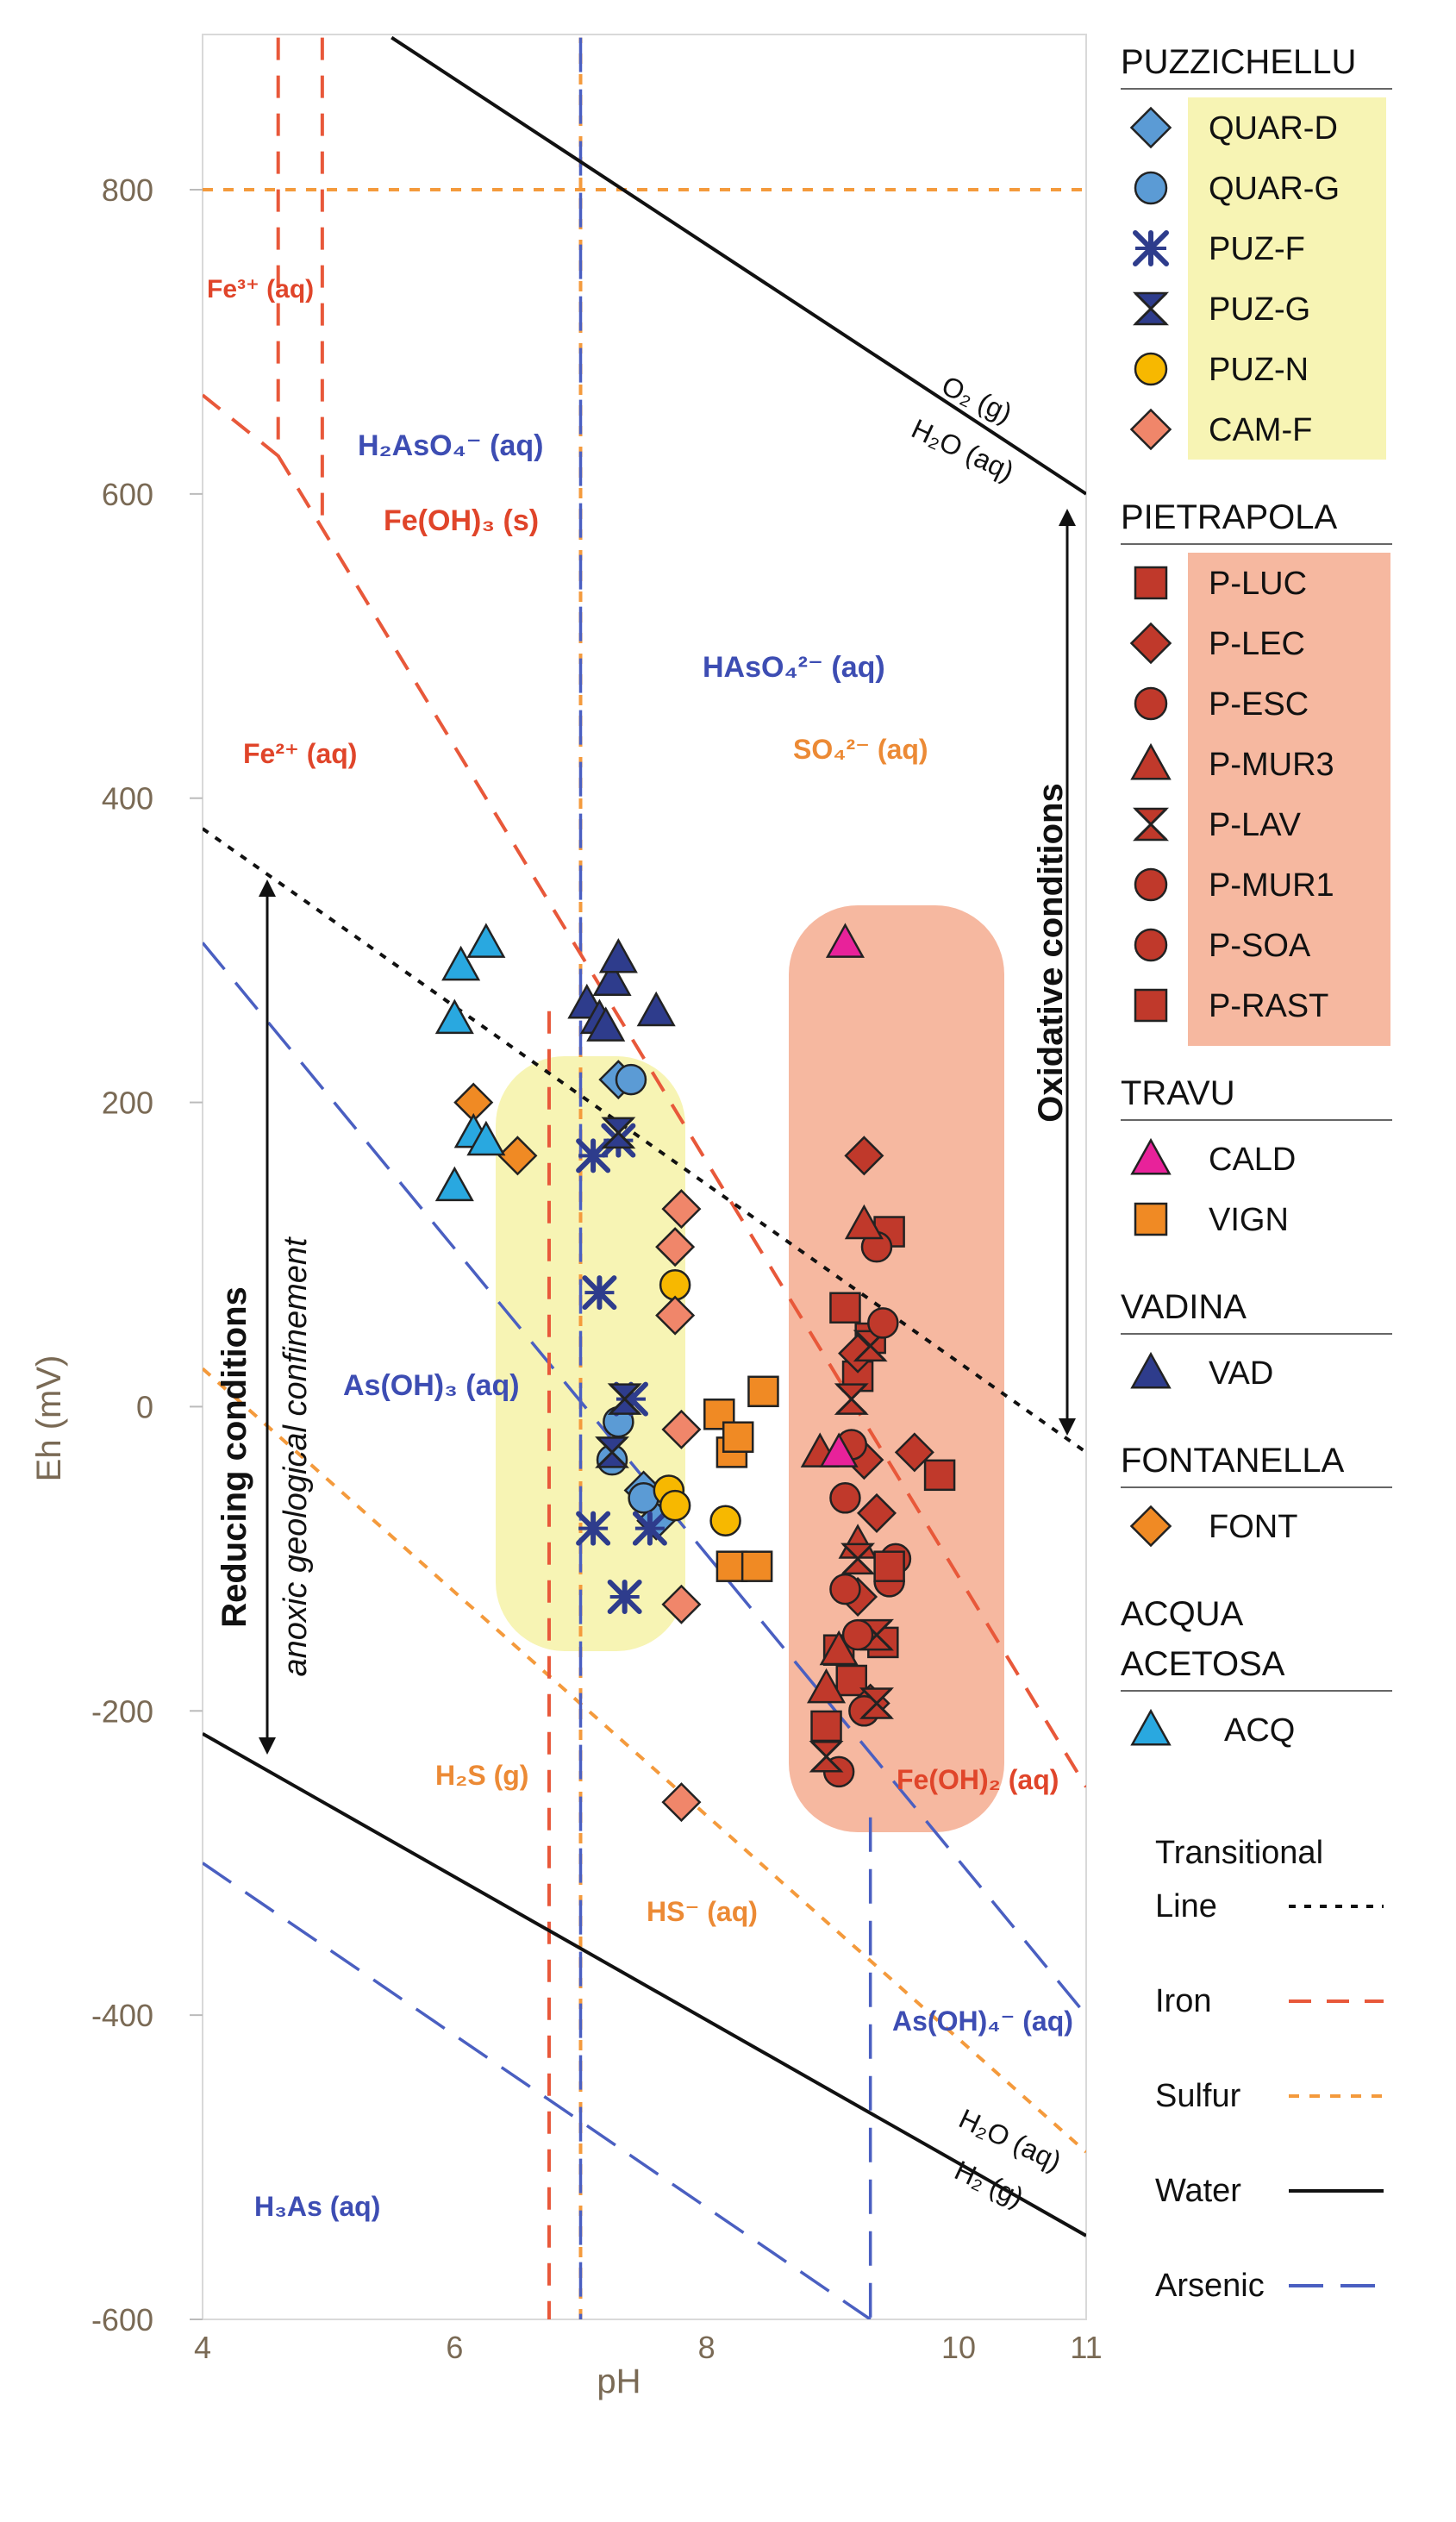 The width and height of the screenshot is (1456, 2522). I want to click on x-tick-label: 10, so click(959, 2348).